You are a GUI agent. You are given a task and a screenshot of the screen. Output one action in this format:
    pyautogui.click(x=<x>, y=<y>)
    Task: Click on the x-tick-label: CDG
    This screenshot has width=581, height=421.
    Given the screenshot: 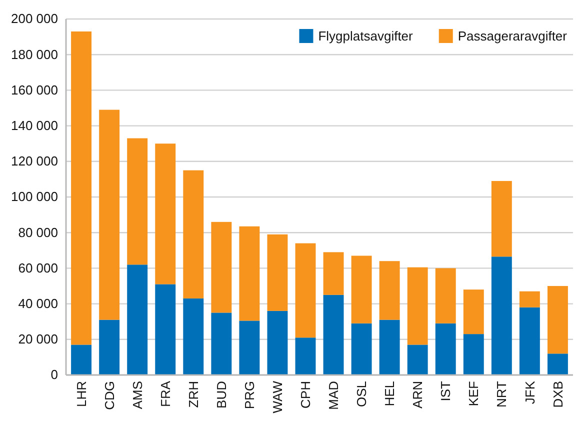 What is the action you would take?
    pyautogui.click(x=109, y=395)
    